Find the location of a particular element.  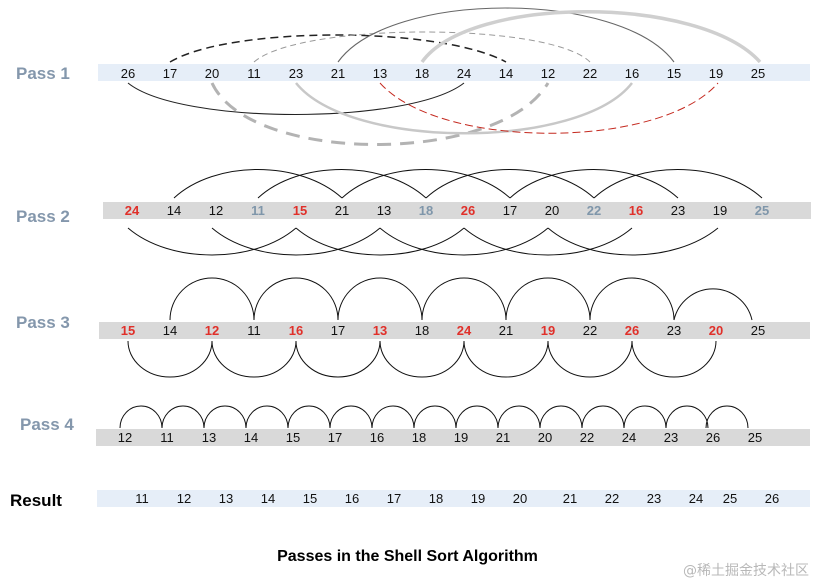

result-value: 24 is located at coordinates (696, 498).